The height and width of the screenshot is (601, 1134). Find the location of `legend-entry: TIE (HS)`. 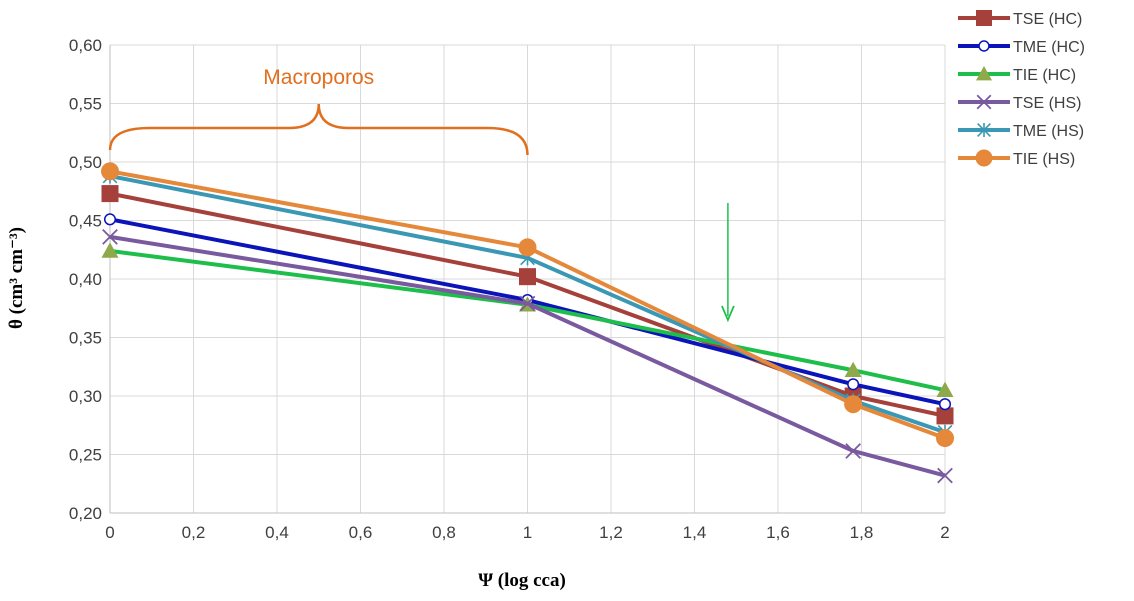

legend-entry: TIE (HS) is located at coordinates (1016, 158).